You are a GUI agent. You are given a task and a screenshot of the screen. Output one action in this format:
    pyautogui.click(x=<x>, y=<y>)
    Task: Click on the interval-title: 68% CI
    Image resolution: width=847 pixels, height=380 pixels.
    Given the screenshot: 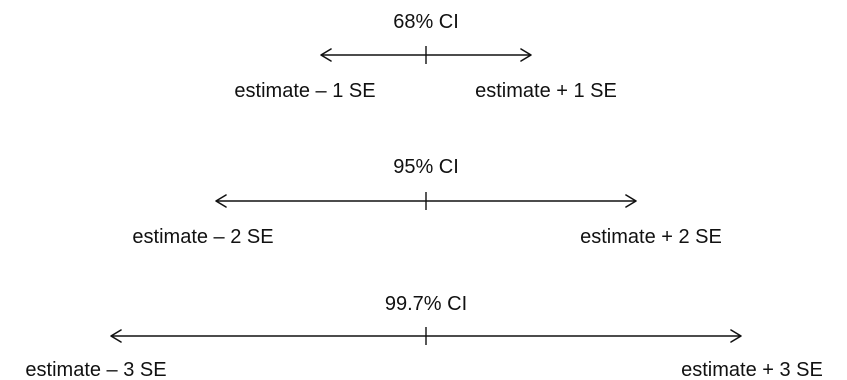 What is the action you would take?
    pyautogui.click(x=426, y=22)
    